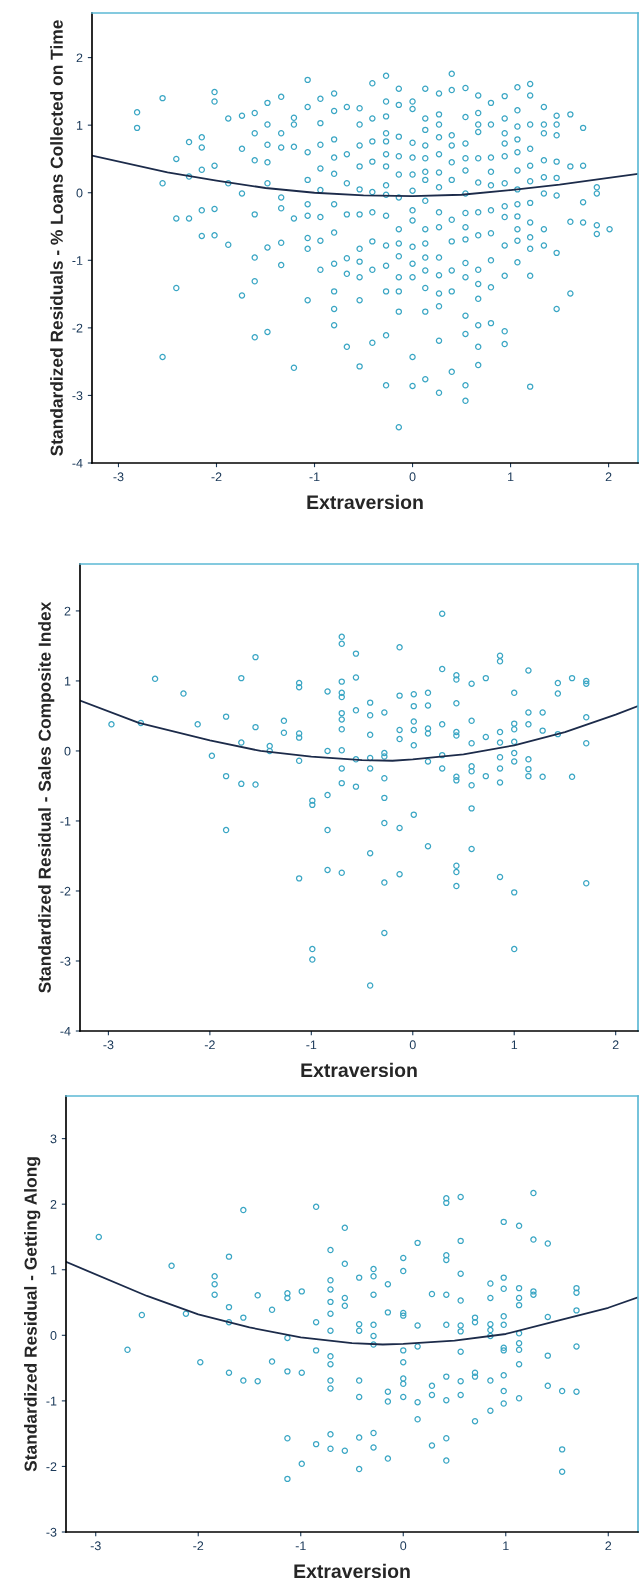 This screenshot has width=641, height=1588. What do you see at coordinates (53, 1139) in the screenshot?
I see `y-tick-label: 3` at bounding box center [53, 1139].